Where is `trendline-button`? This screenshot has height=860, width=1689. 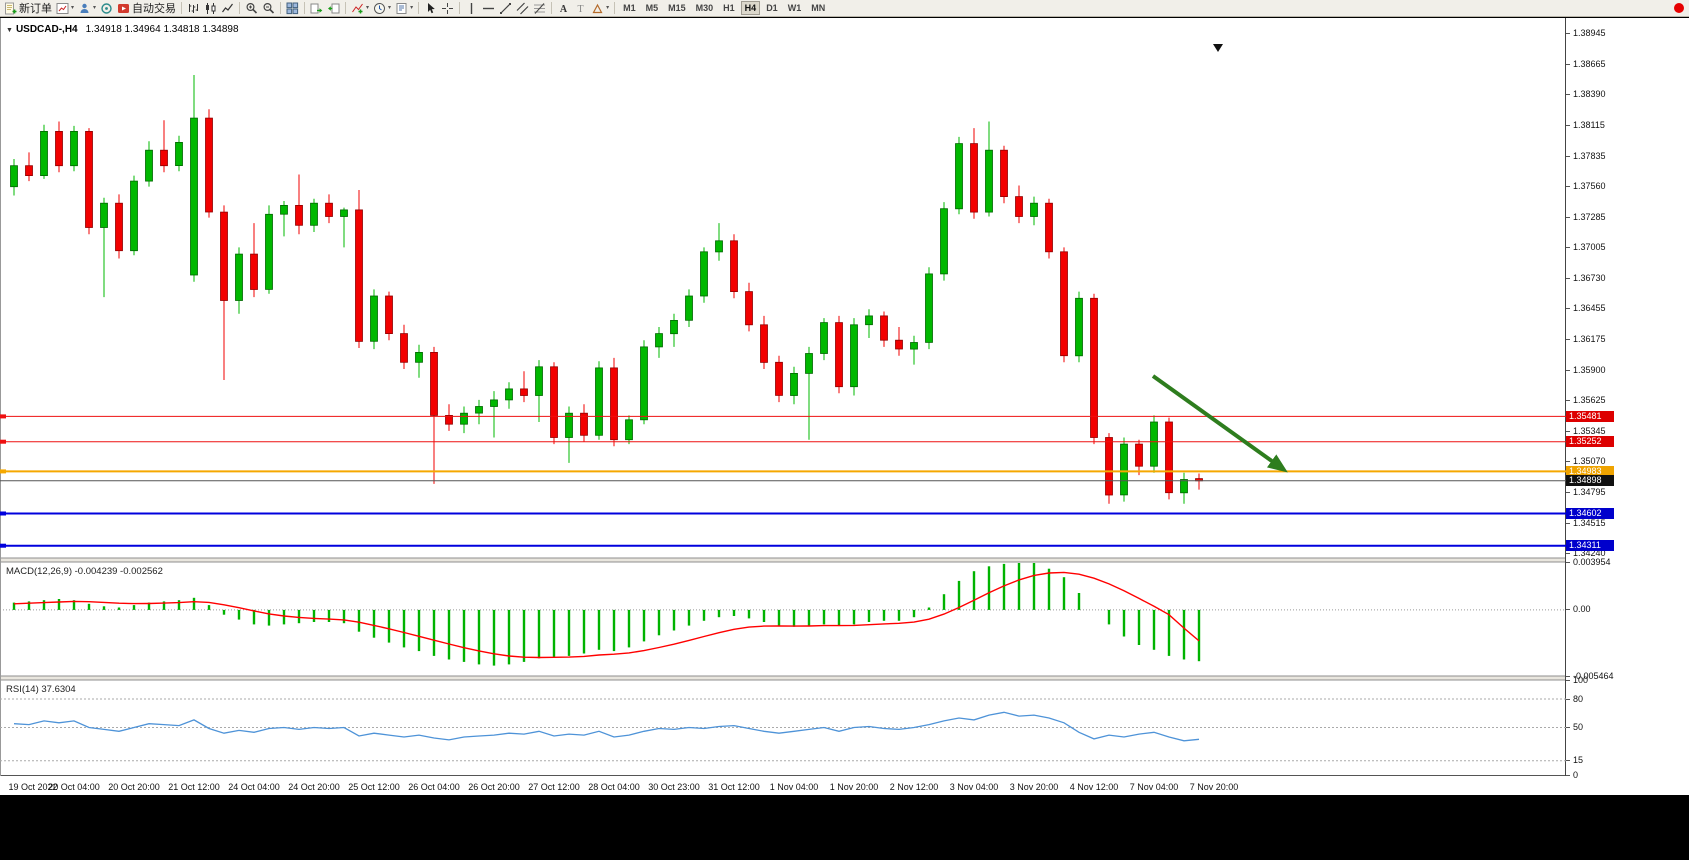
trendline-button is located at coordinates (505, 8).